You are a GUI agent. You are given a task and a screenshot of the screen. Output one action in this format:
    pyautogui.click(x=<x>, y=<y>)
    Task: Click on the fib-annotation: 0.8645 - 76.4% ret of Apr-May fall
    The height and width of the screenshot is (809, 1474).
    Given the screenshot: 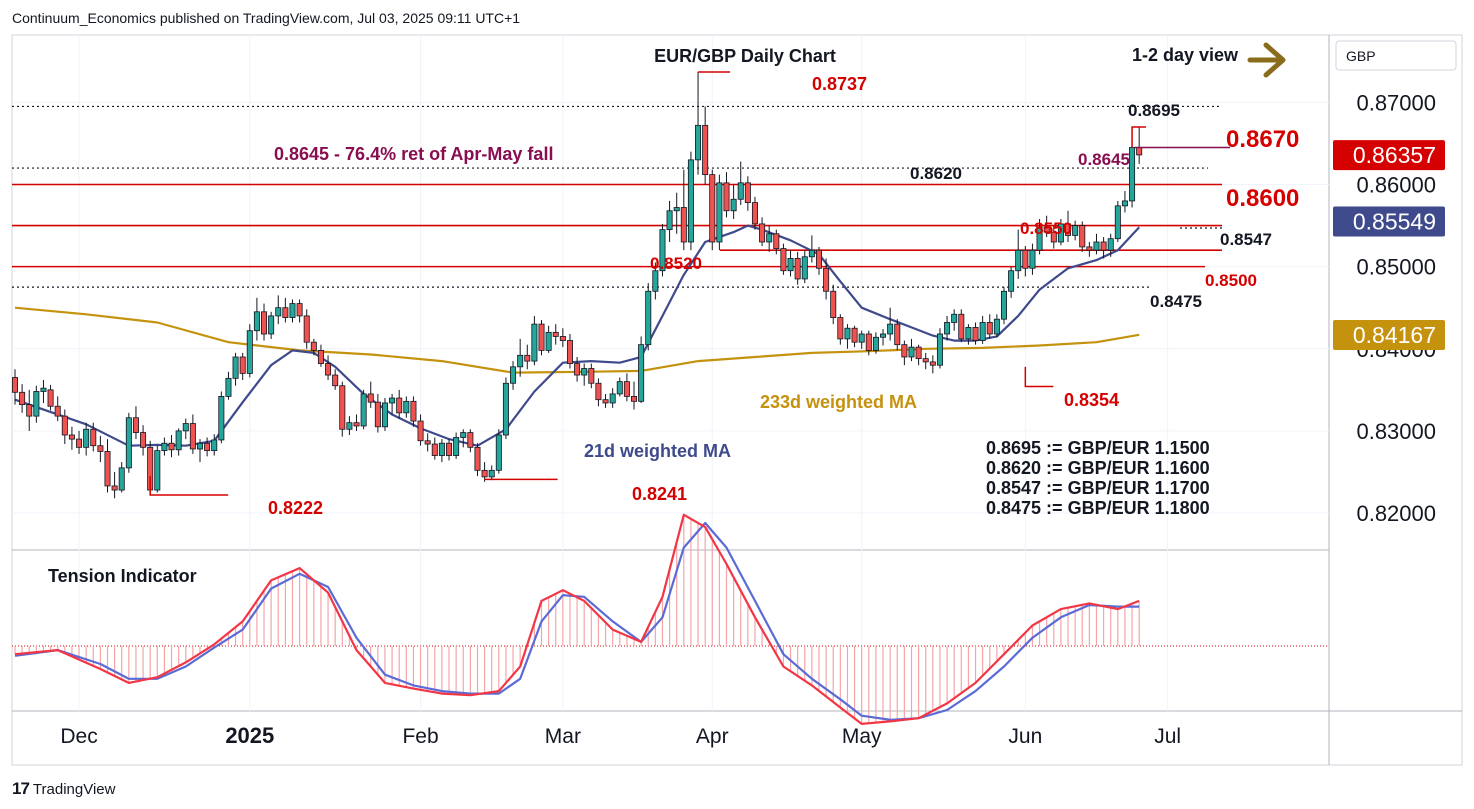 What is the action you would take?
    pyautogui.click(x=413, y=154)
    